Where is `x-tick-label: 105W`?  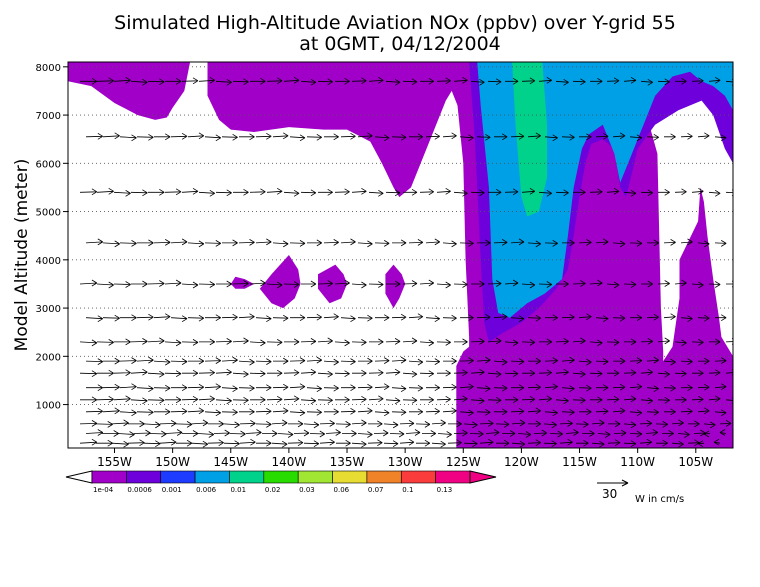 x-tick-label: 105W is located at coordinates (695, 462).